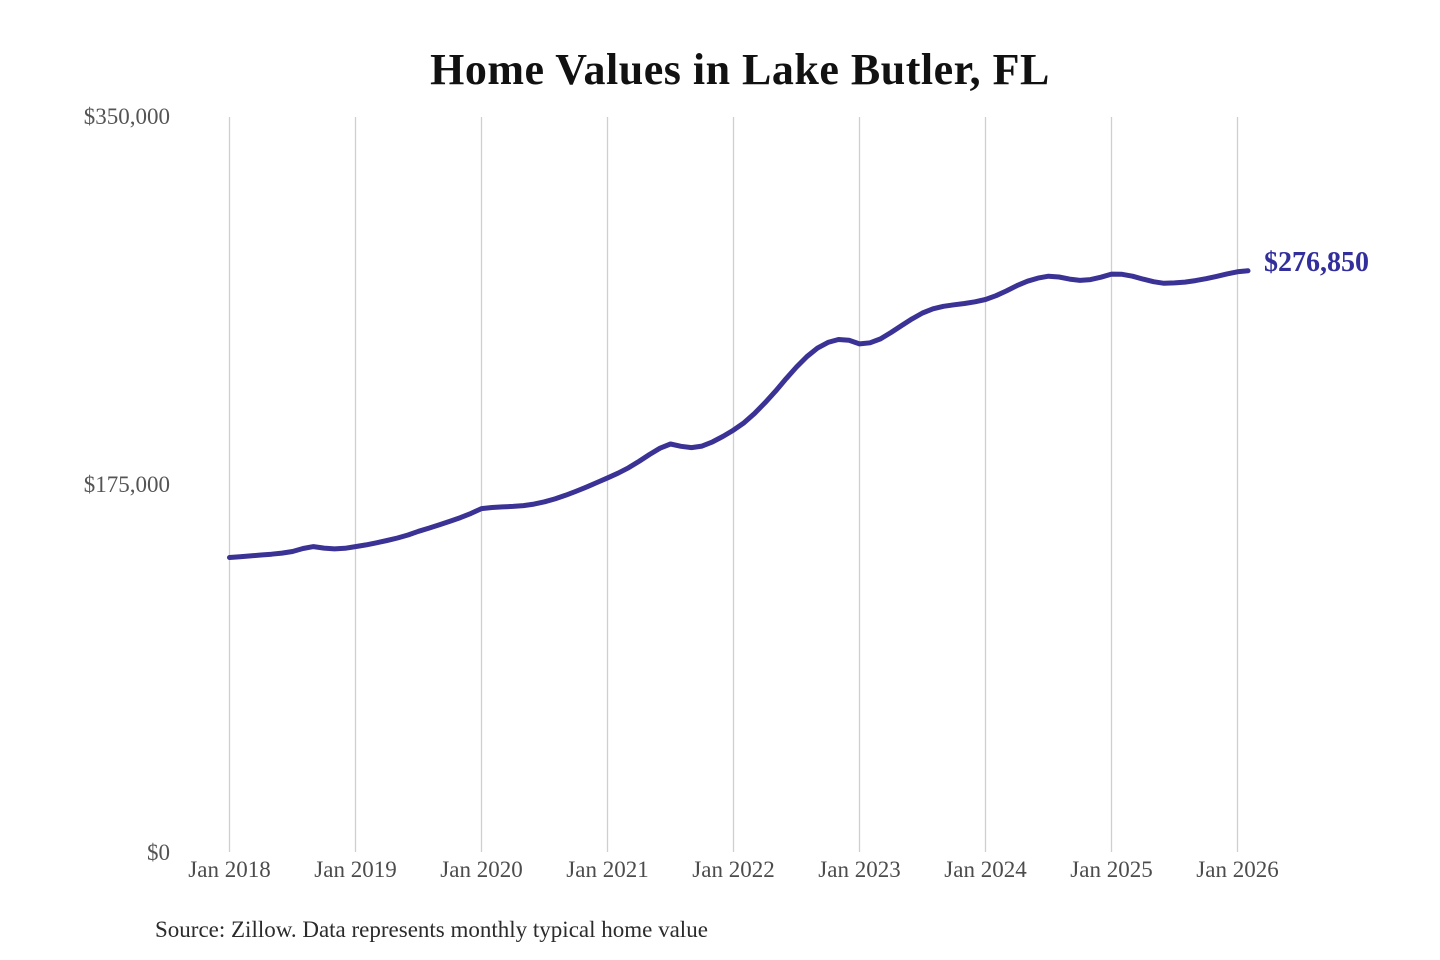 The image size is (1440, 960). What do you see at coordinates (126, 116) in the screenshot?
I see `y-tick-label: $350,000` at bounding box center [126, 116].